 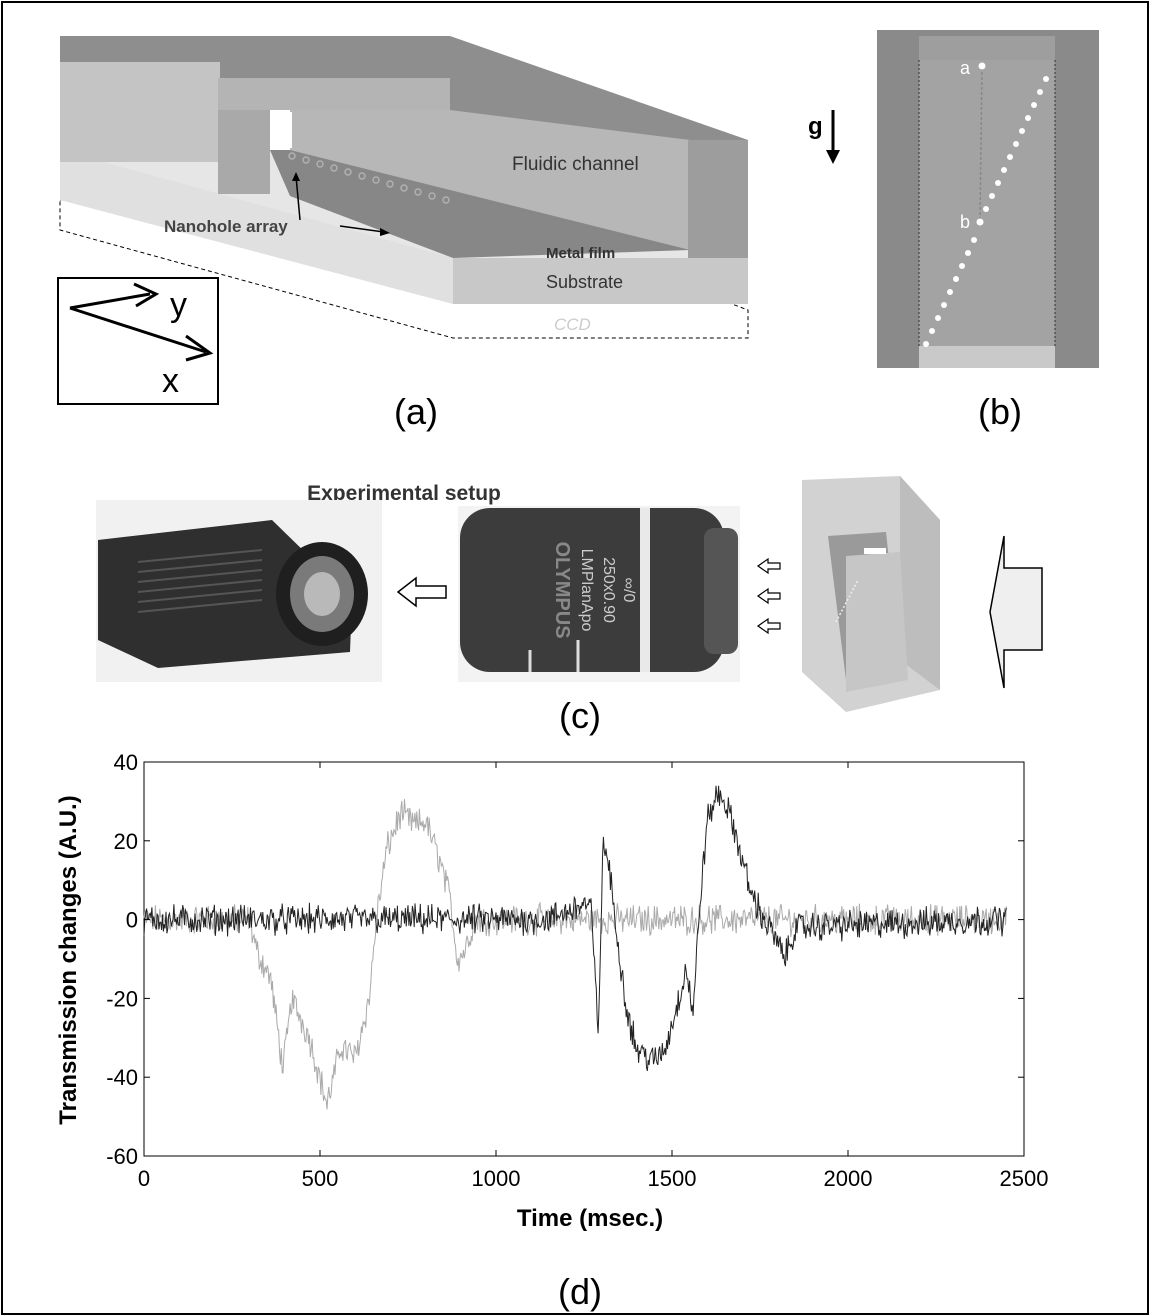 What do you see at coordinates (580, 253) in the screenshot?
I see `metal-film-label: Metal film` at bounding box center [580, 253].